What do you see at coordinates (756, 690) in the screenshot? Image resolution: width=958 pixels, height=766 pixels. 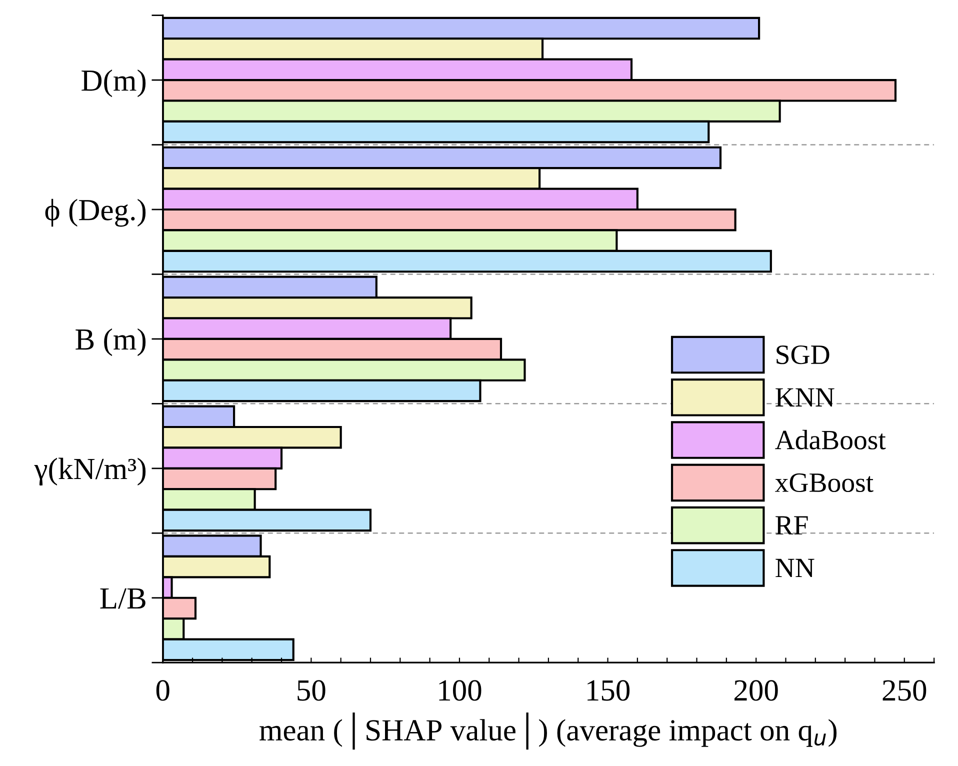 I see `x-tick-label: 200` at bounding box center [756, 690].